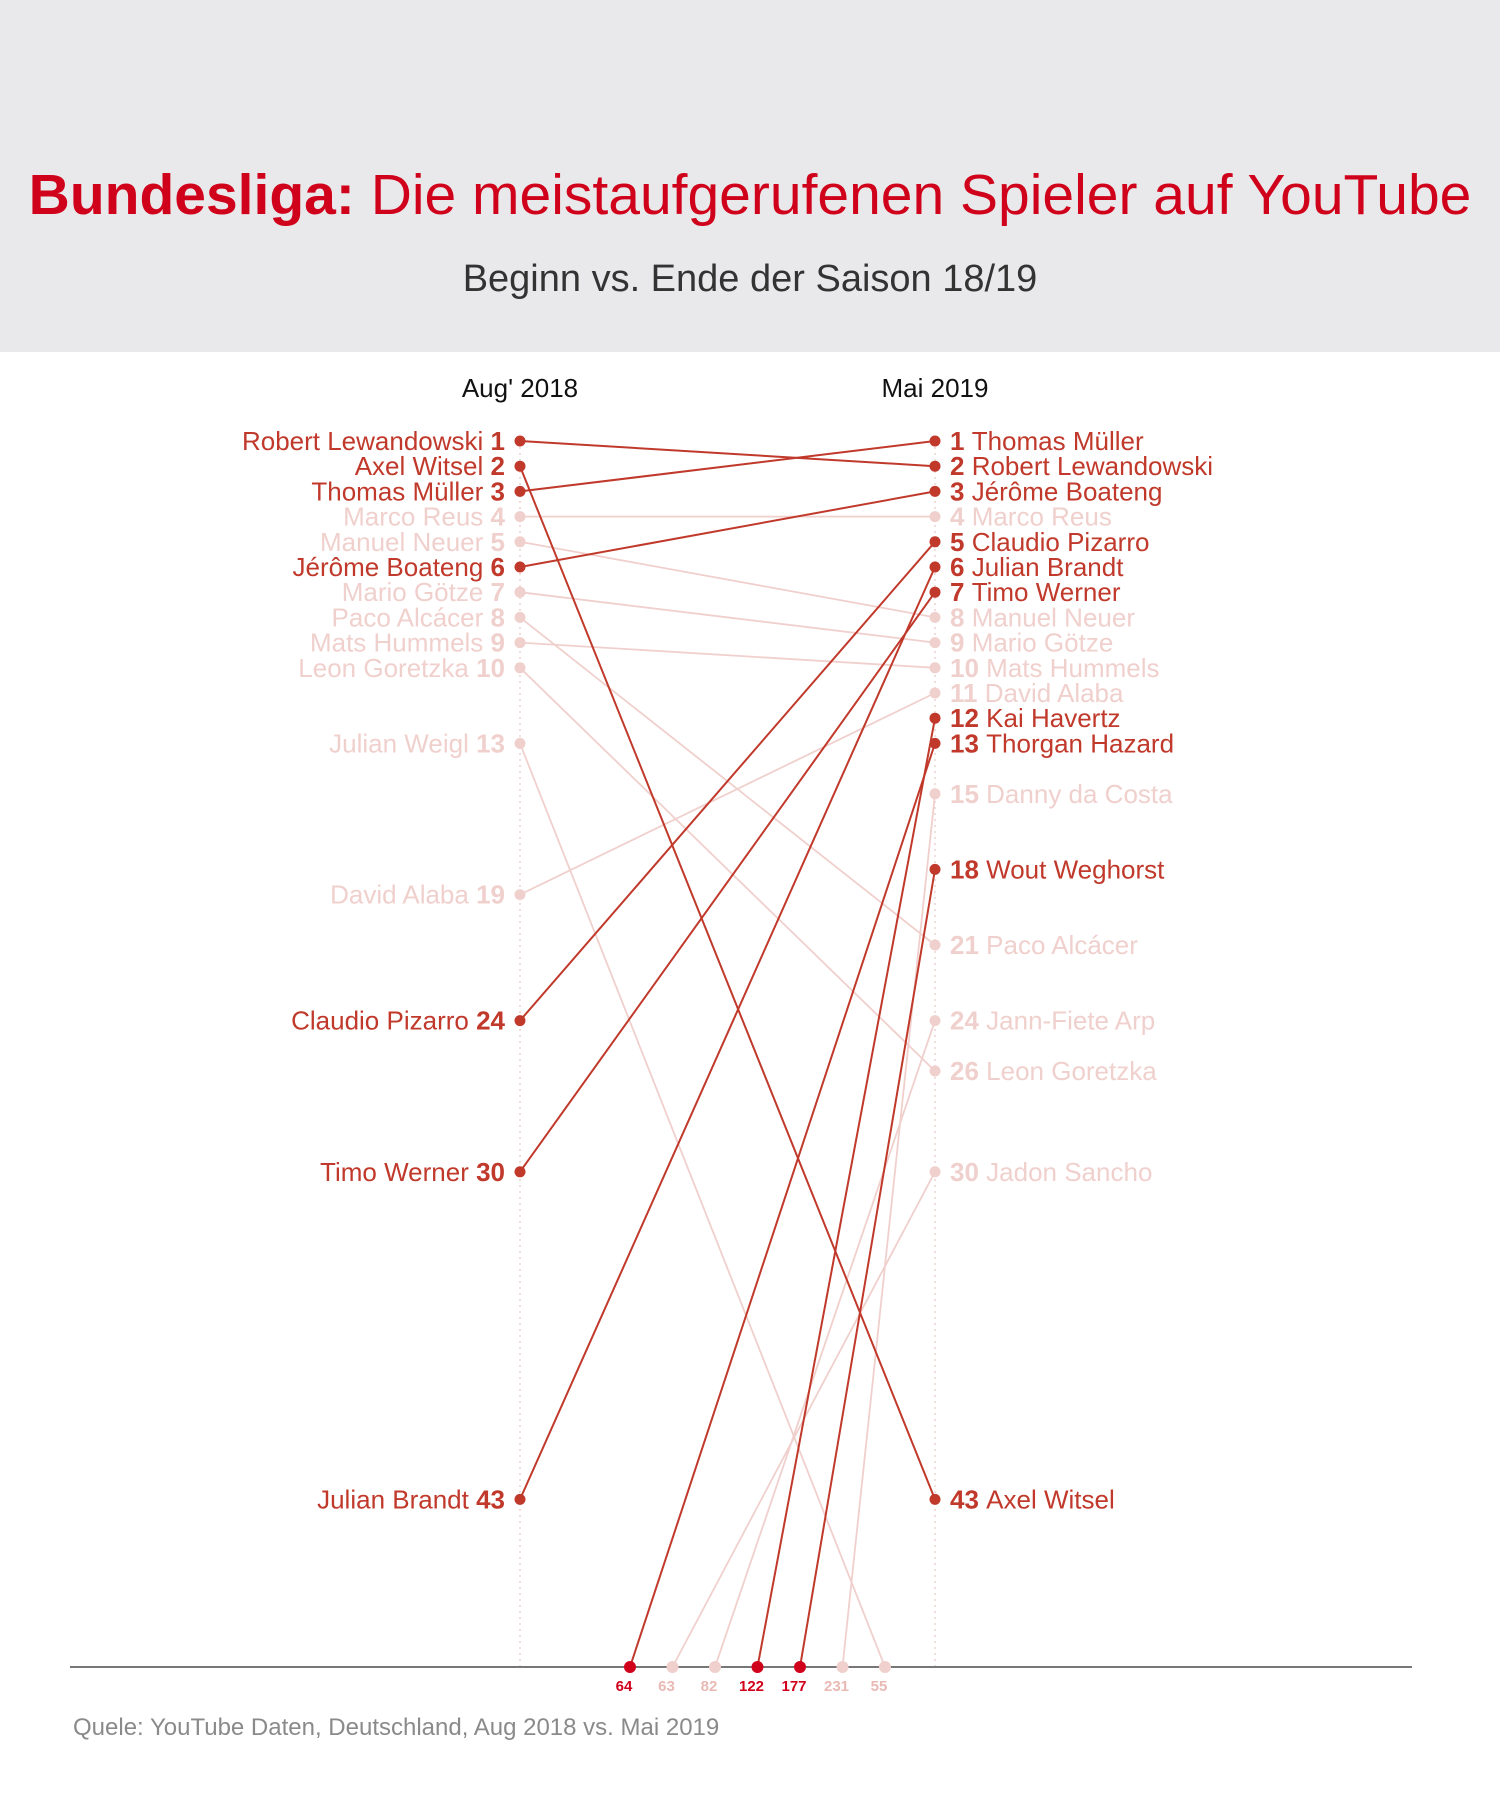 Image resolution: width=1500 pixels, height=1800 pixels. I want to click on connector-wout-weghorst, so click(867, 1268).